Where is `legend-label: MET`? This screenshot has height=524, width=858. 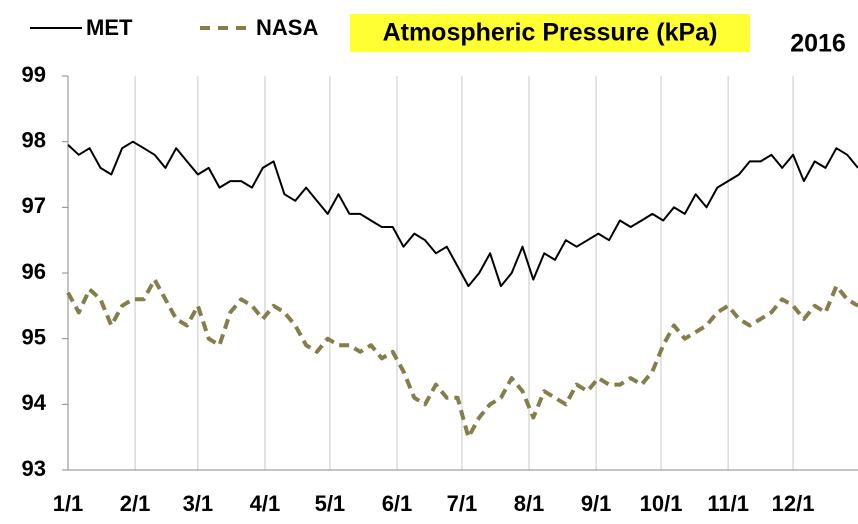
legend-label: MET is located at coordinates (109, 27).